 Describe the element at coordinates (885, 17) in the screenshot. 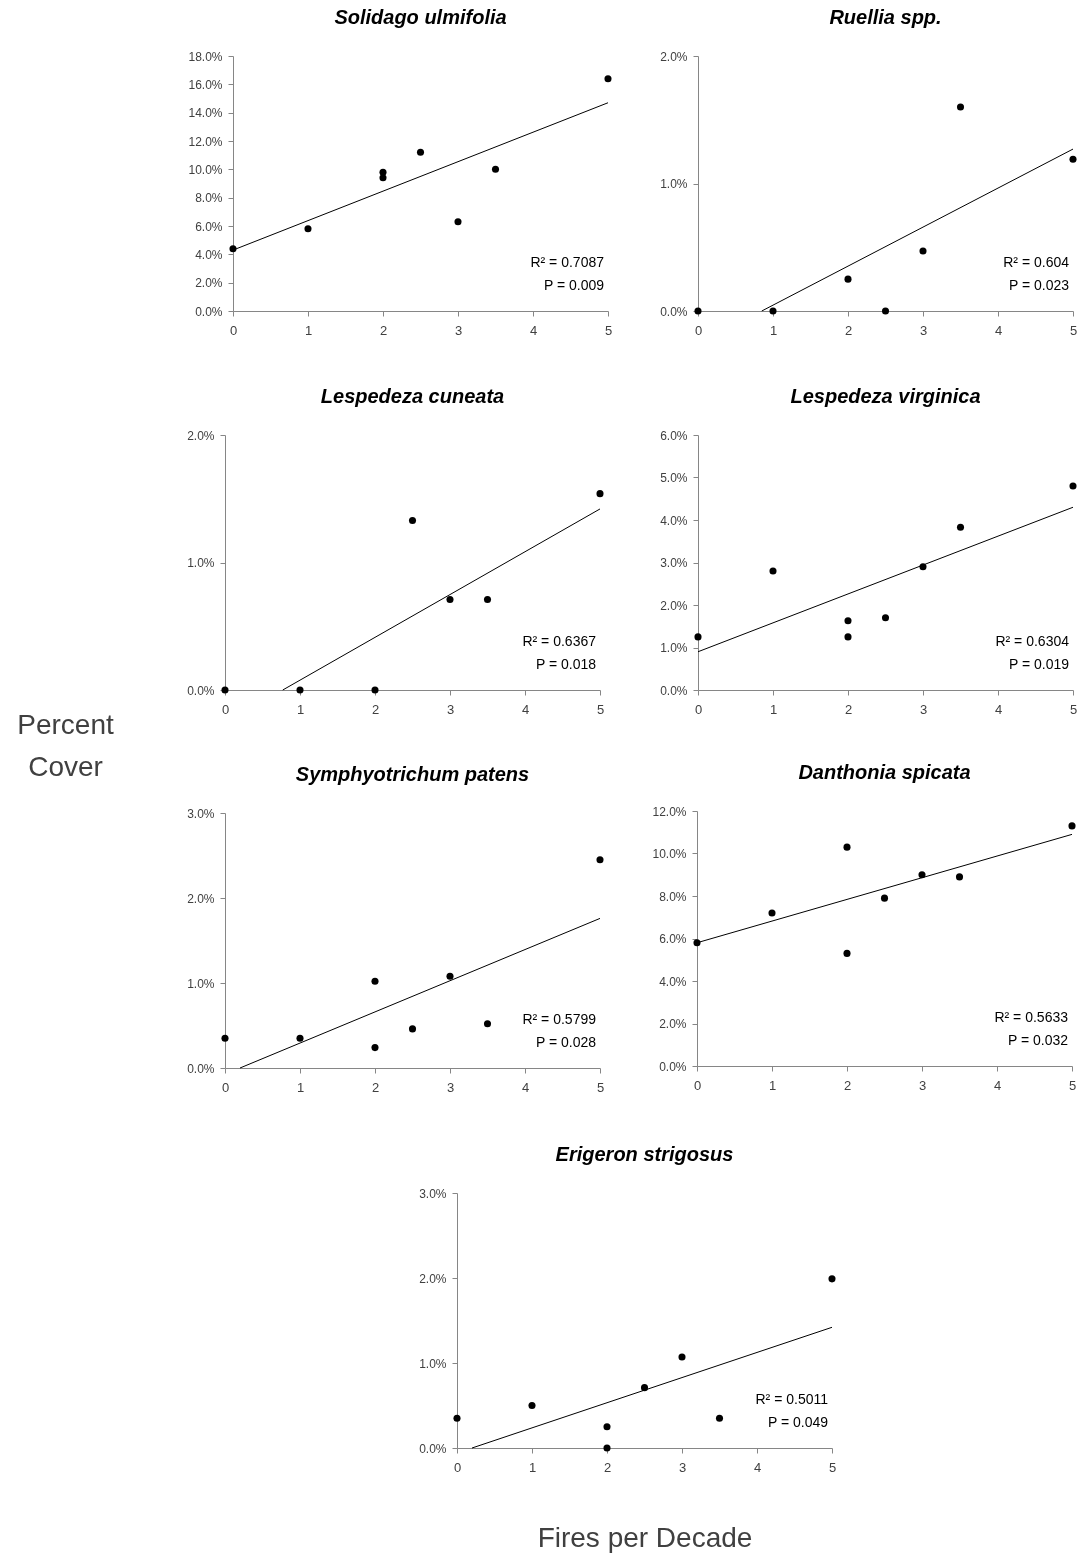

I see `chart-title: Ruellia spp.` at that location.